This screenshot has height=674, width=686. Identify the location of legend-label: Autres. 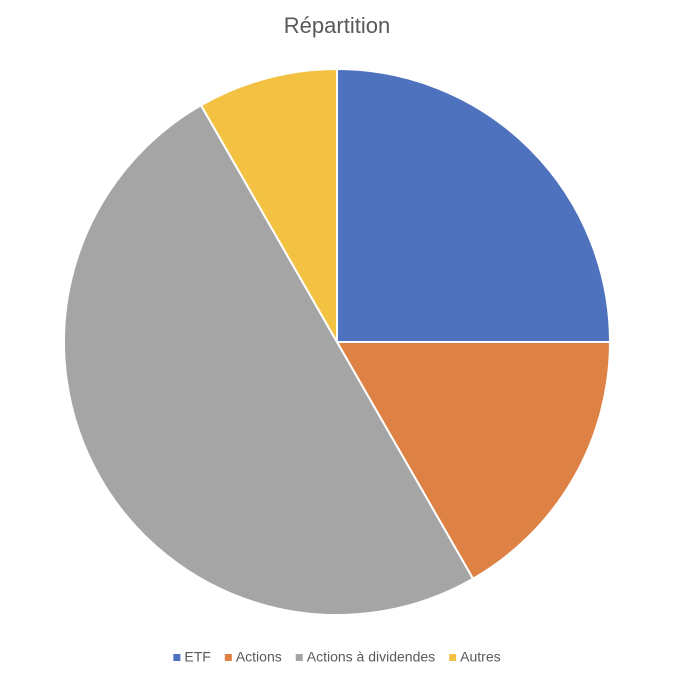
(480, 657).